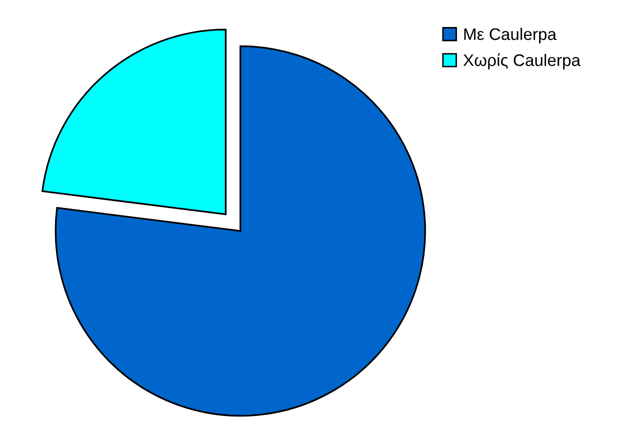 The width and height of the screenshot is (634, 425). I want to click on legend-label: Με Caulerpa, so click(510, 36).